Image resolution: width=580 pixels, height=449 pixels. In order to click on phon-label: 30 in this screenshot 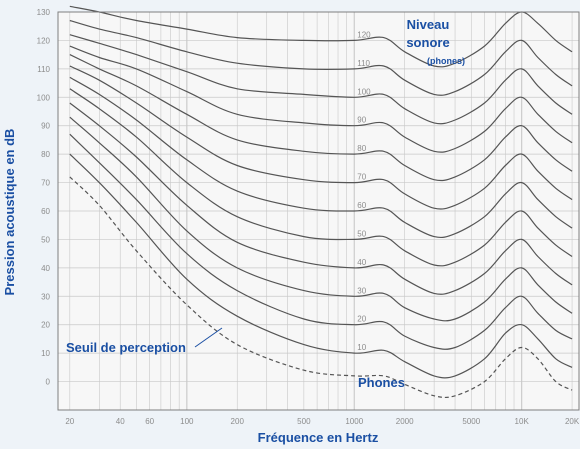, I will do `click(361, 290)`.